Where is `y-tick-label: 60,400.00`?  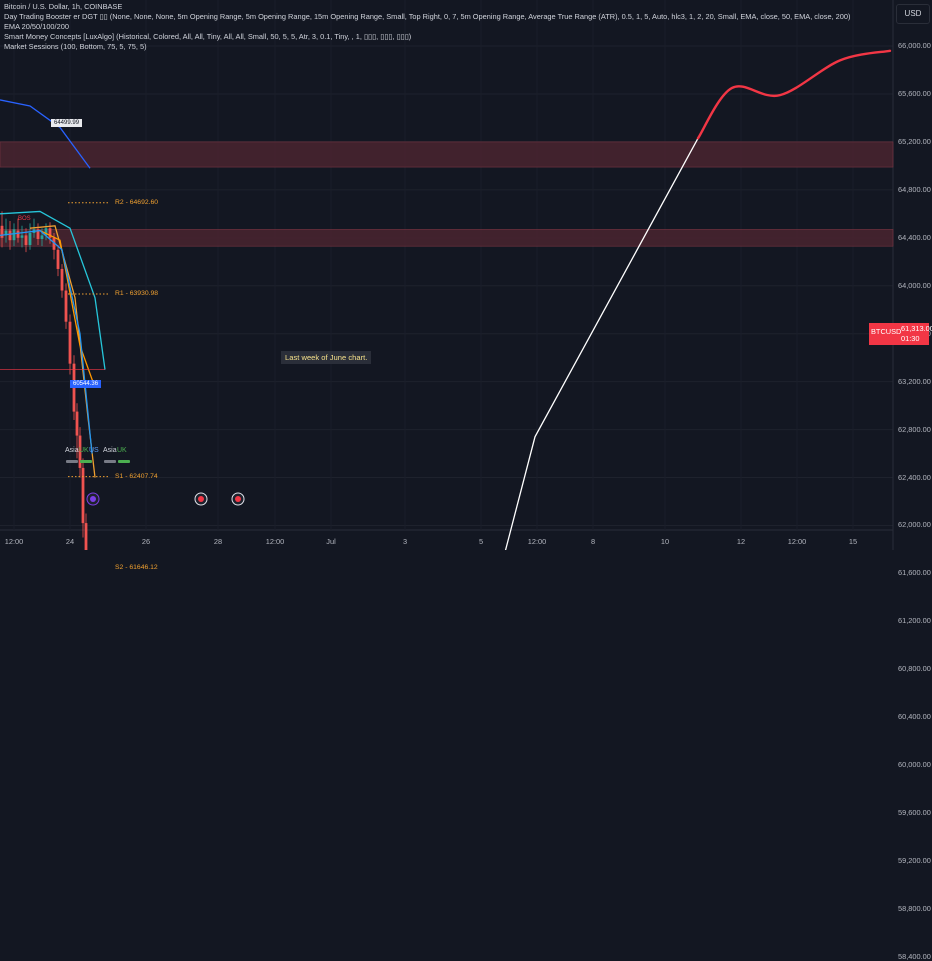 y-tick-label: 60,400.00 is located at coordinates (914, 717).